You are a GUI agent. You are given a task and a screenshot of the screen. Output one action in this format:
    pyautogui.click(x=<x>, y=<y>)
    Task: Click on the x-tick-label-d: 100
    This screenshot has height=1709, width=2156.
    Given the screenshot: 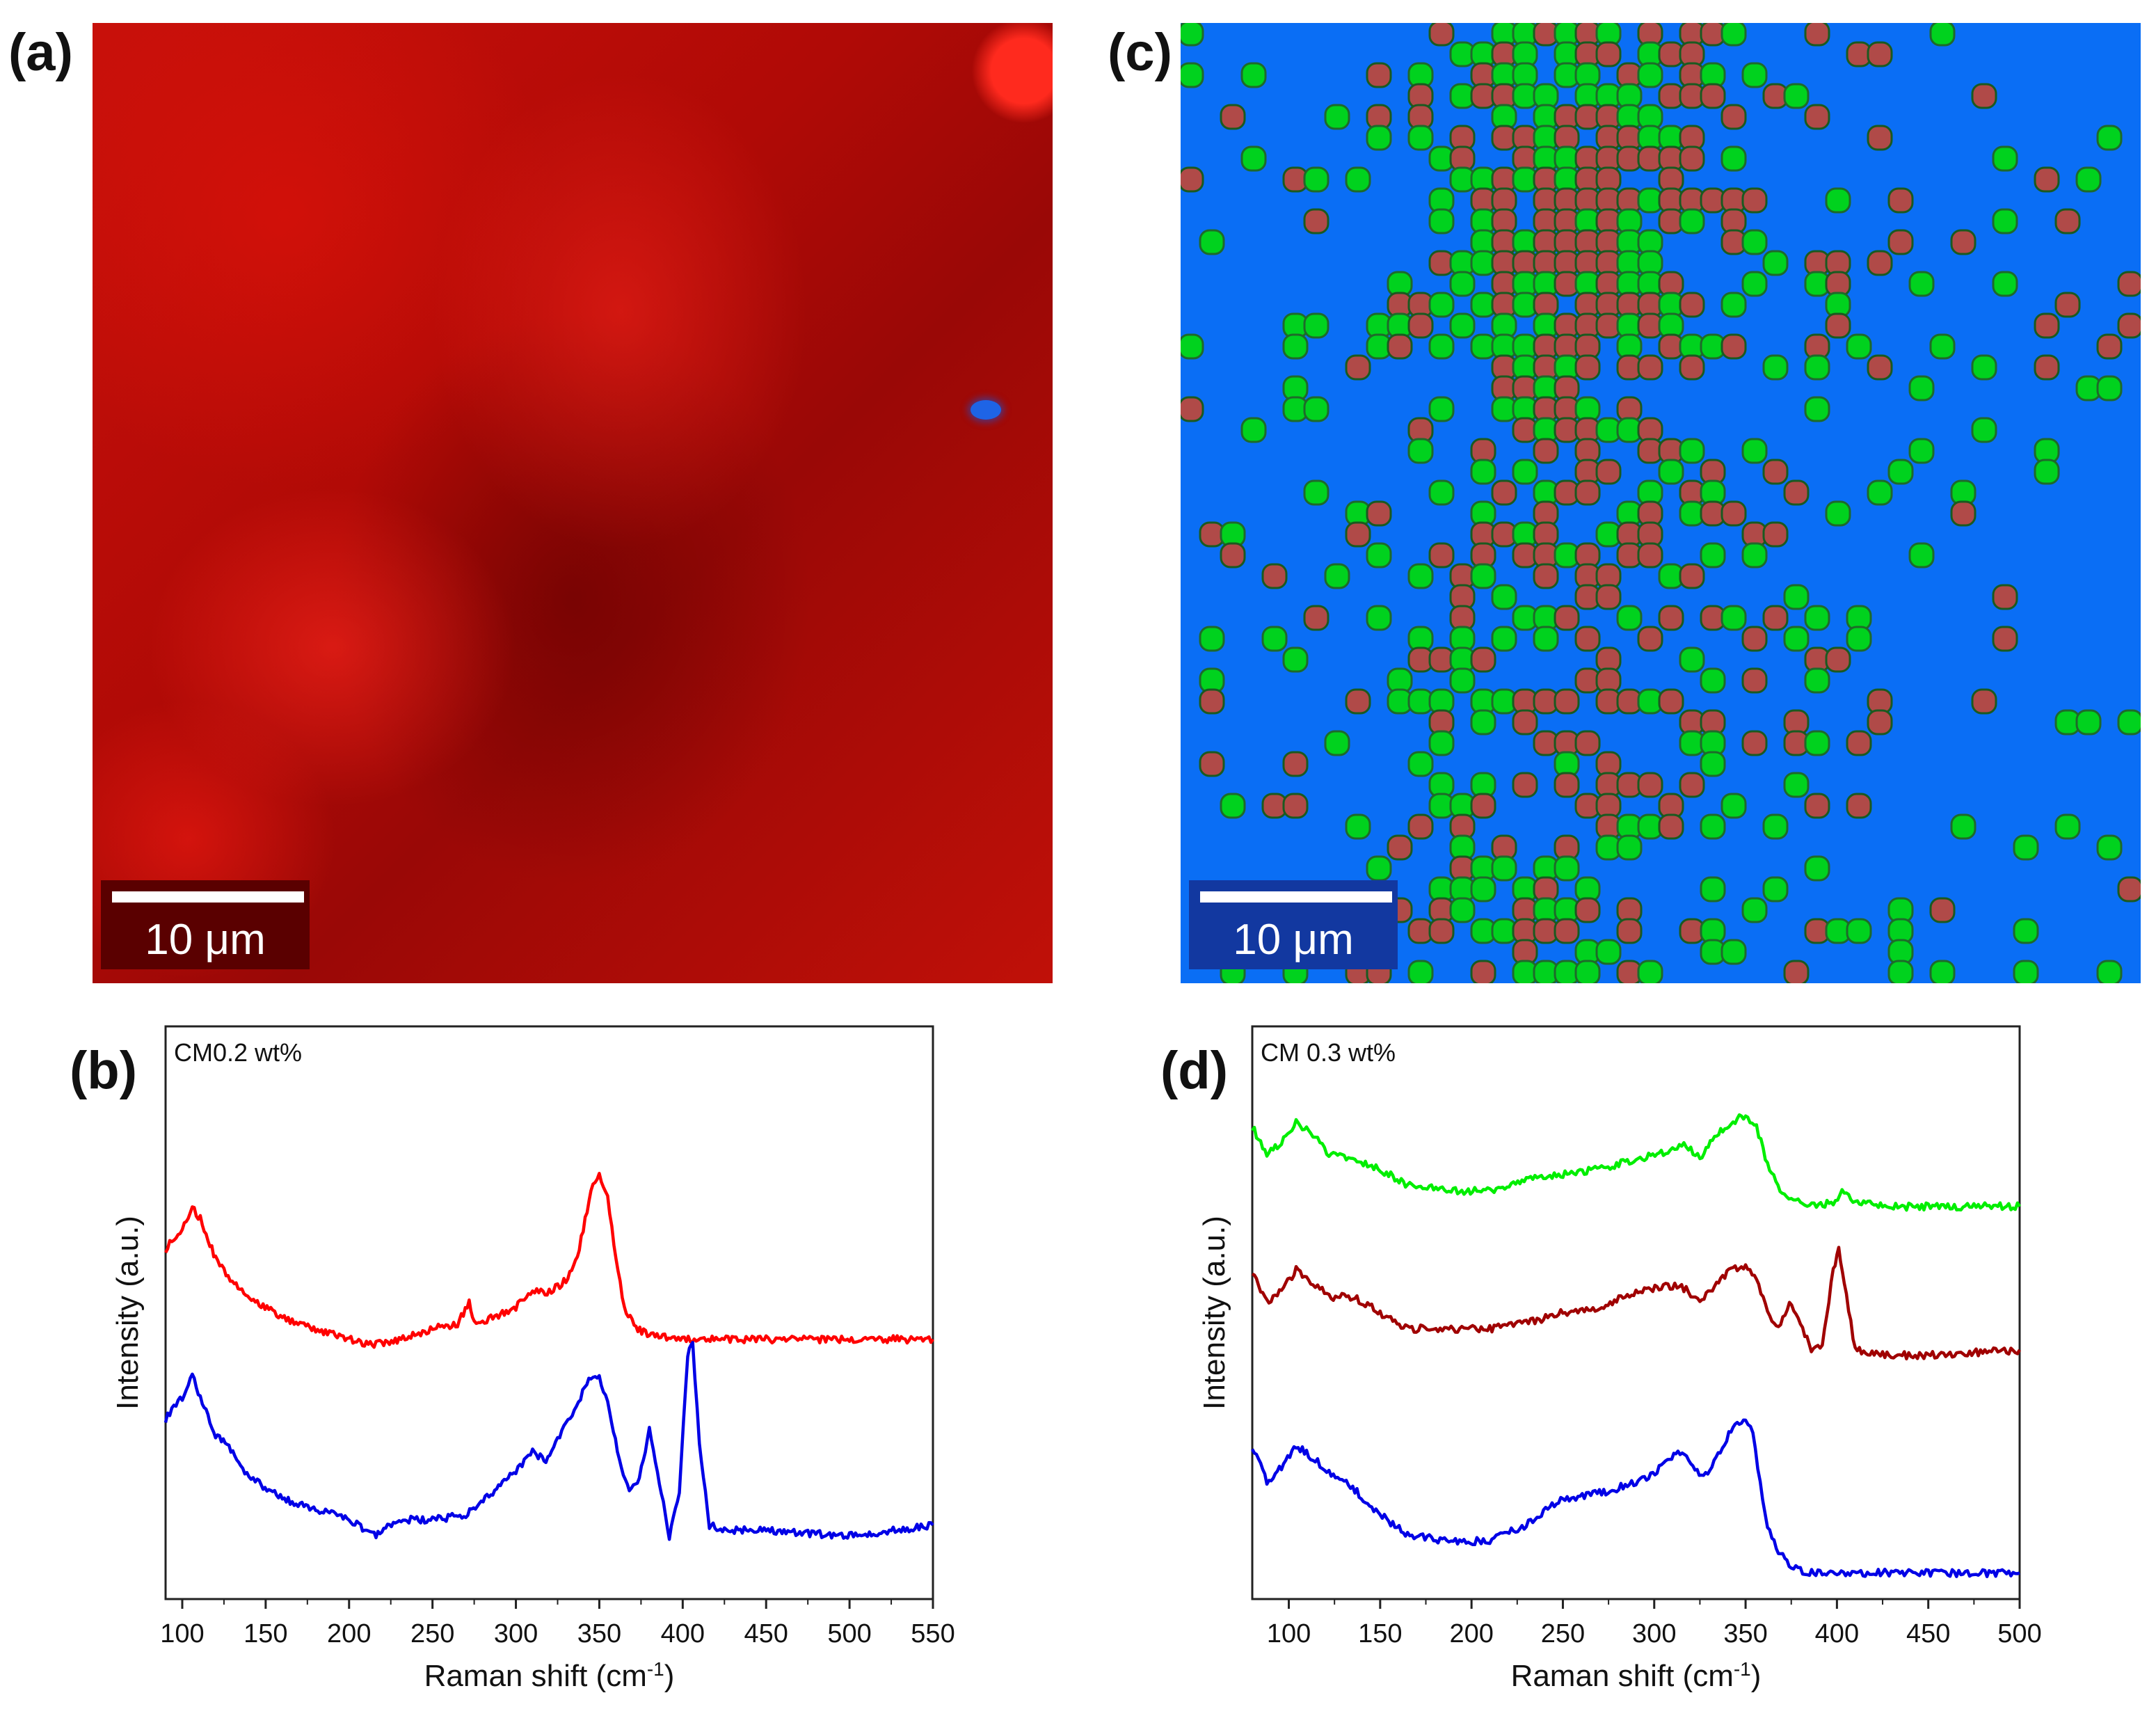 What is the action you would take?
    pyautogui.click(x=1289, y=1633)
    